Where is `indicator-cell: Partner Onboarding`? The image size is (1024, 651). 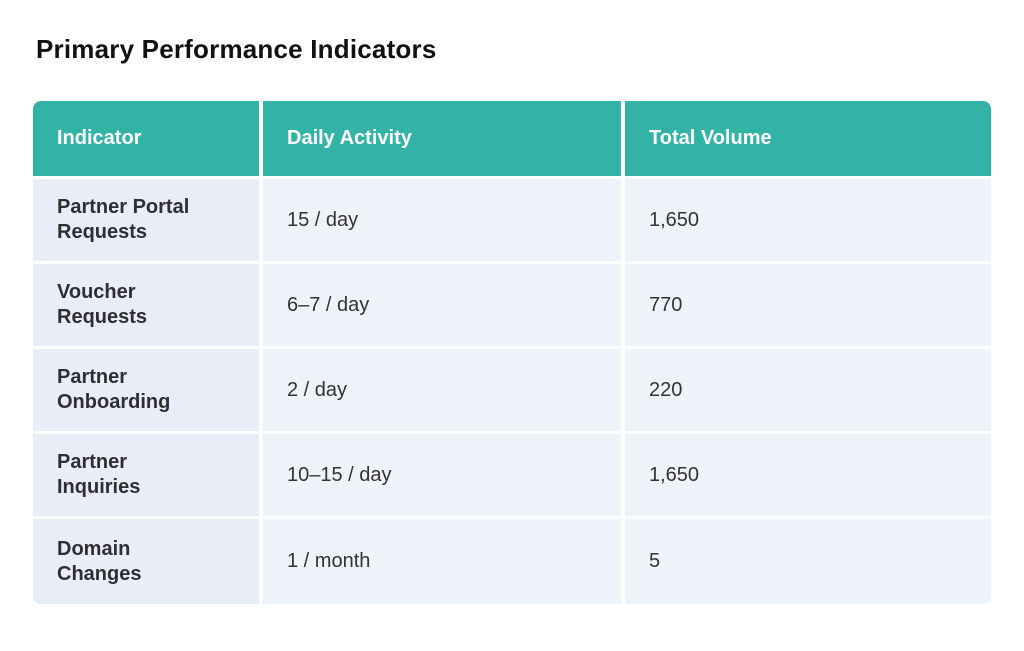 indicator-cell: Partner Onboarding is located at coordinates (146, 391).